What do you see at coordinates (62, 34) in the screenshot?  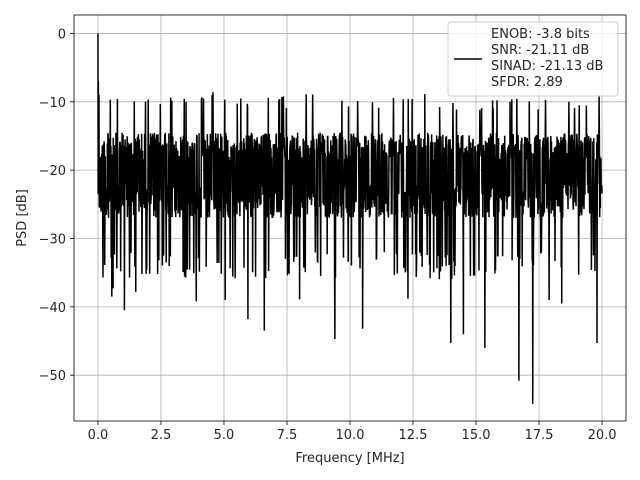 I see `y-tick-label: 0` at bounding box center [62, 34].